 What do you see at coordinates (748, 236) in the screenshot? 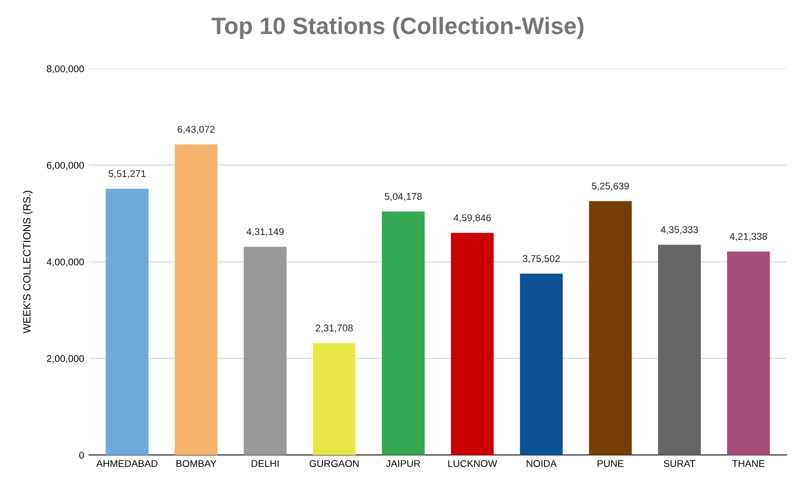
I see `data-label: 4,21,338` at bounding box center [748, 236].